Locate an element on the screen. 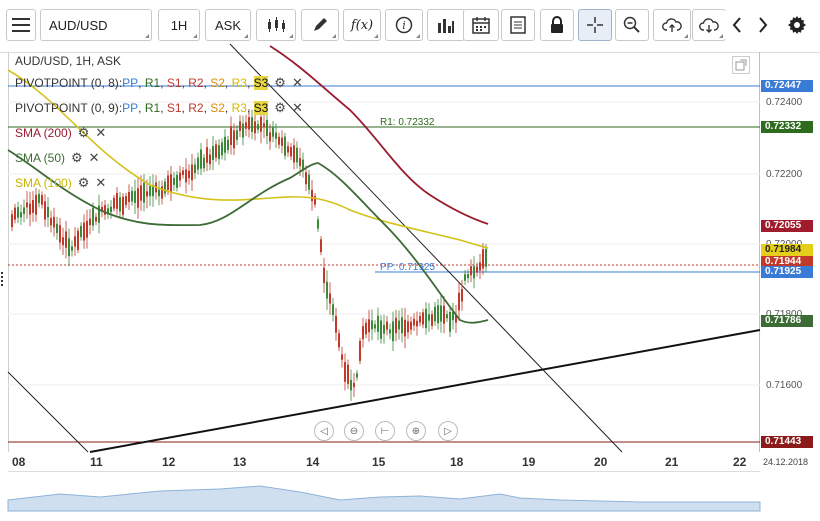 The image size is (820, 521). zoom-in-button: ⊕ is located at coordinates (416, 431).